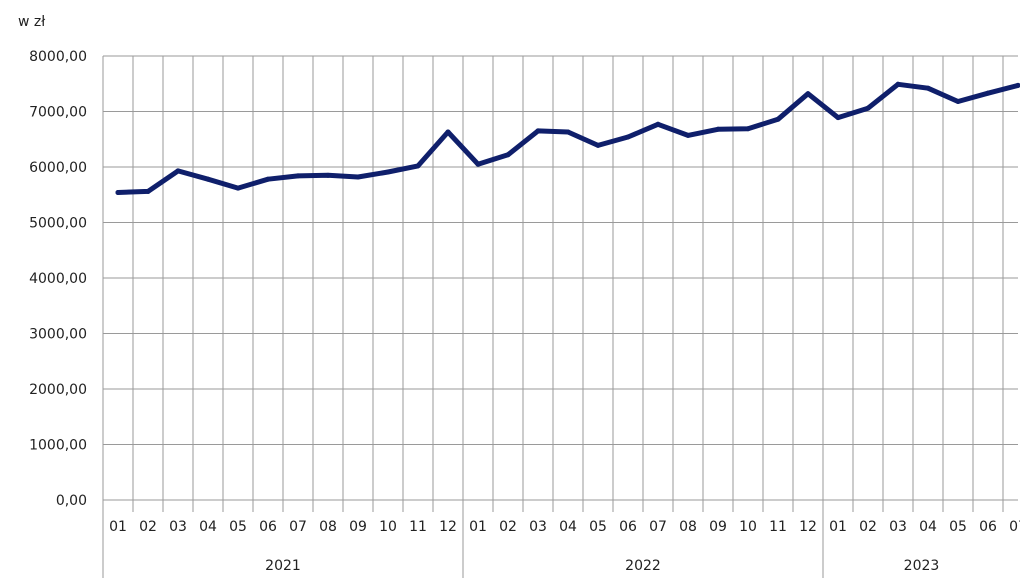 This screenshot has height=578, width=1020. Describe the element at coordinates (31, 22) in the screenshot. I see `y-axis-unit-label: w zł` at that location.